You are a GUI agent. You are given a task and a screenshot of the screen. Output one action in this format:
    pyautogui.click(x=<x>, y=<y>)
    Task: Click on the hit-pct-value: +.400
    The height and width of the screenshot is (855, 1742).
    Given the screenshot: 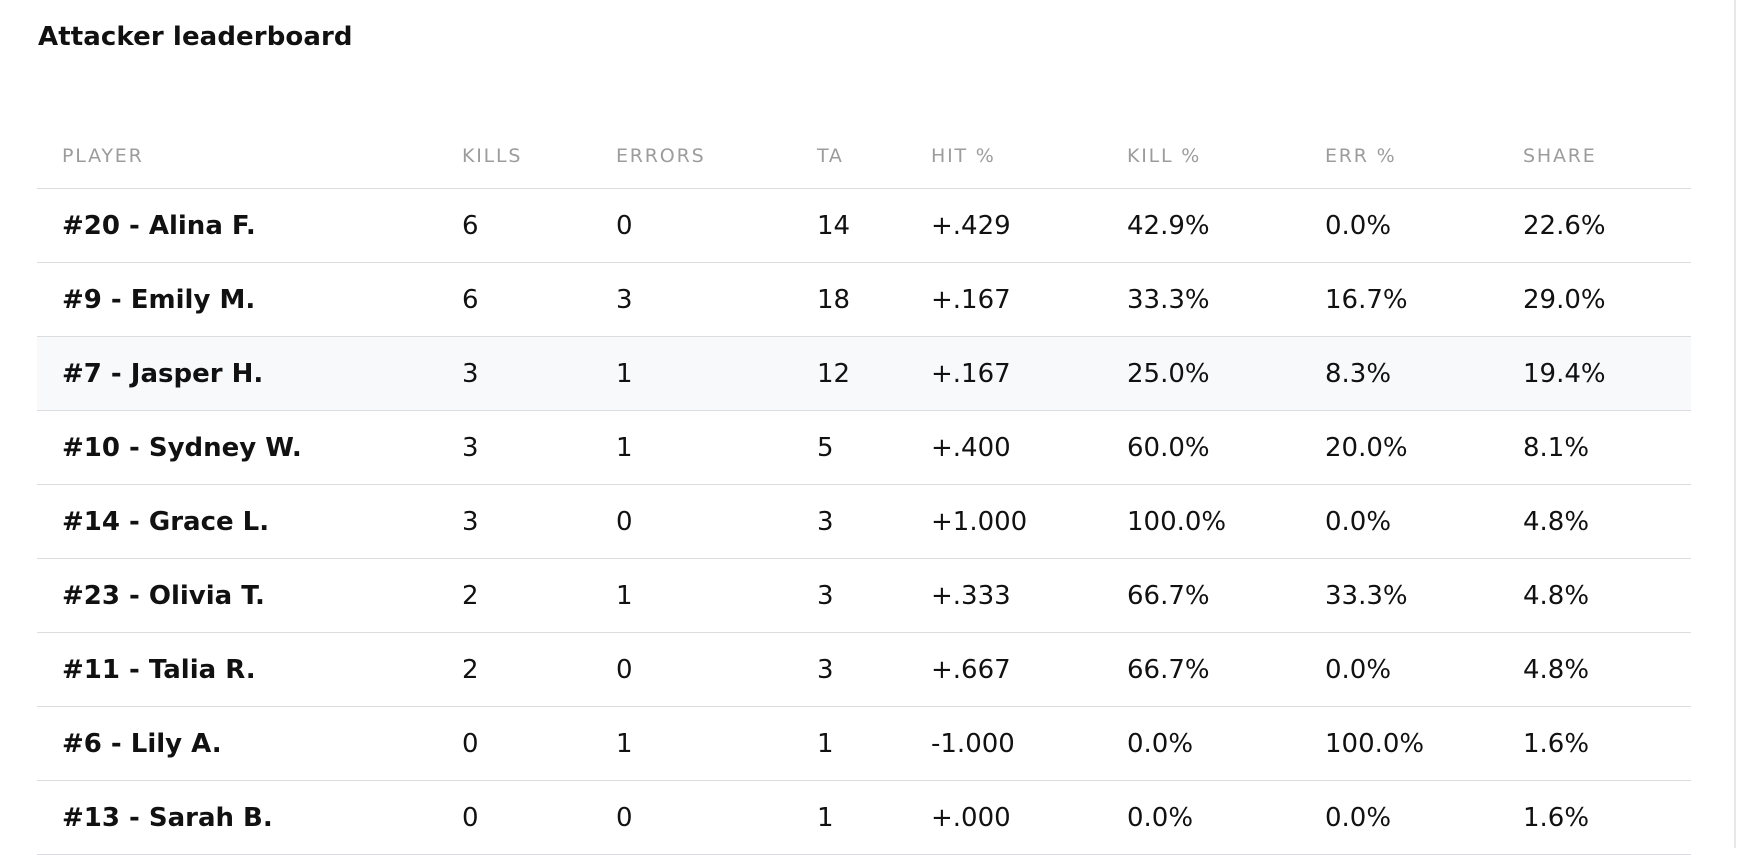 What is the action you would take?
    pyautogui.click(x=1029, y=447)
    